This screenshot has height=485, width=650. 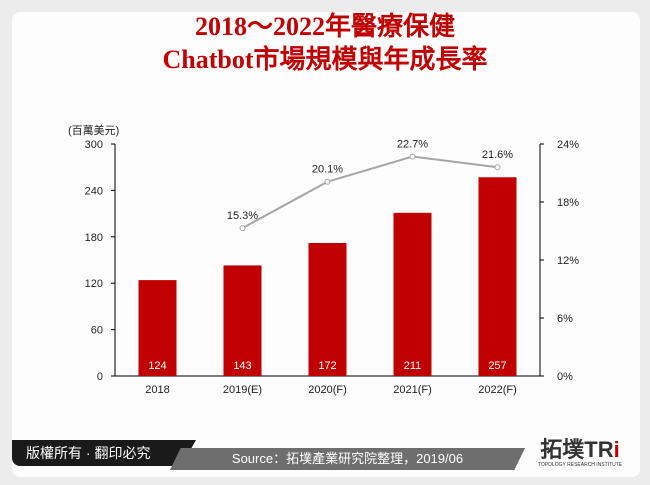 I want to click on title-line-2: Chatbot市場規模與年成長率, so click(x=325, y=59).